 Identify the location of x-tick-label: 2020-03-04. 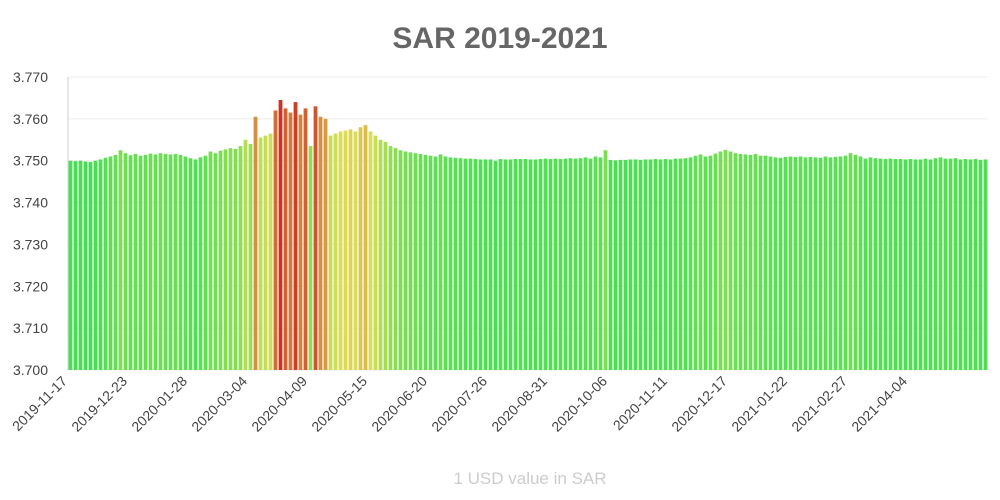
(219, 404).